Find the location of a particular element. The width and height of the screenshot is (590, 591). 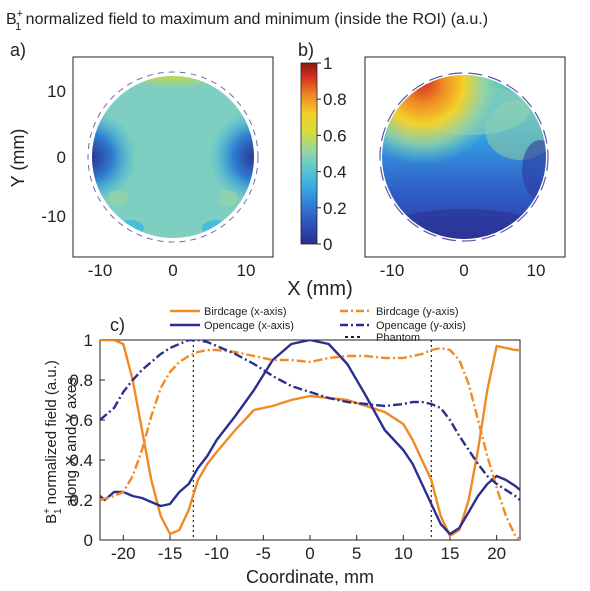

heatmap-a is located at coordinates (173, 157).